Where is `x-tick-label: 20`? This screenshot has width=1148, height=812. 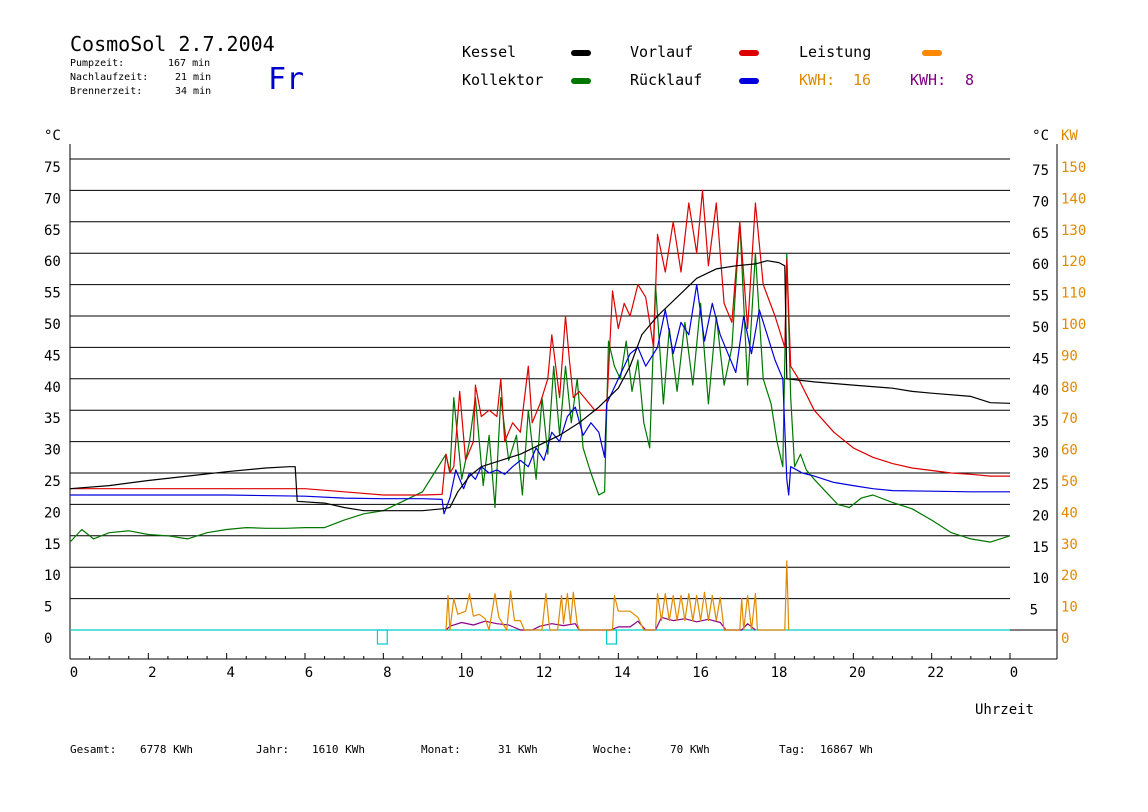 x-tick-label: 20 is located at coordinates (857, 673).